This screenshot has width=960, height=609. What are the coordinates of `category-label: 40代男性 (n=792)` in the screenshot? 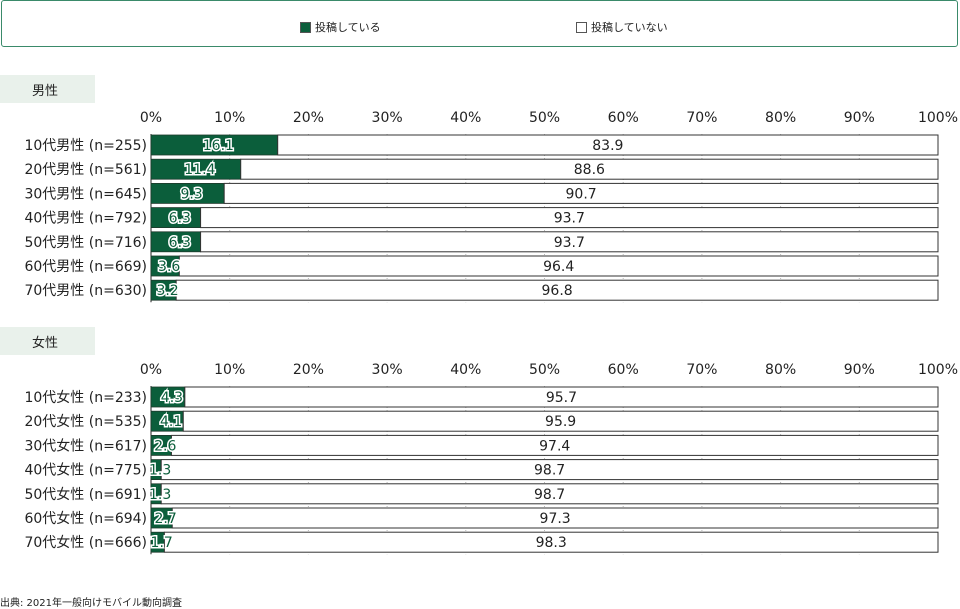 It's located at (85, 219).